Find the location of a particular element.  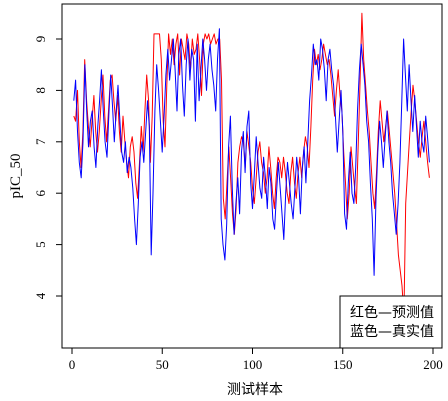

y-axis-title: pIC_50 is located at coordinates (16, 176).